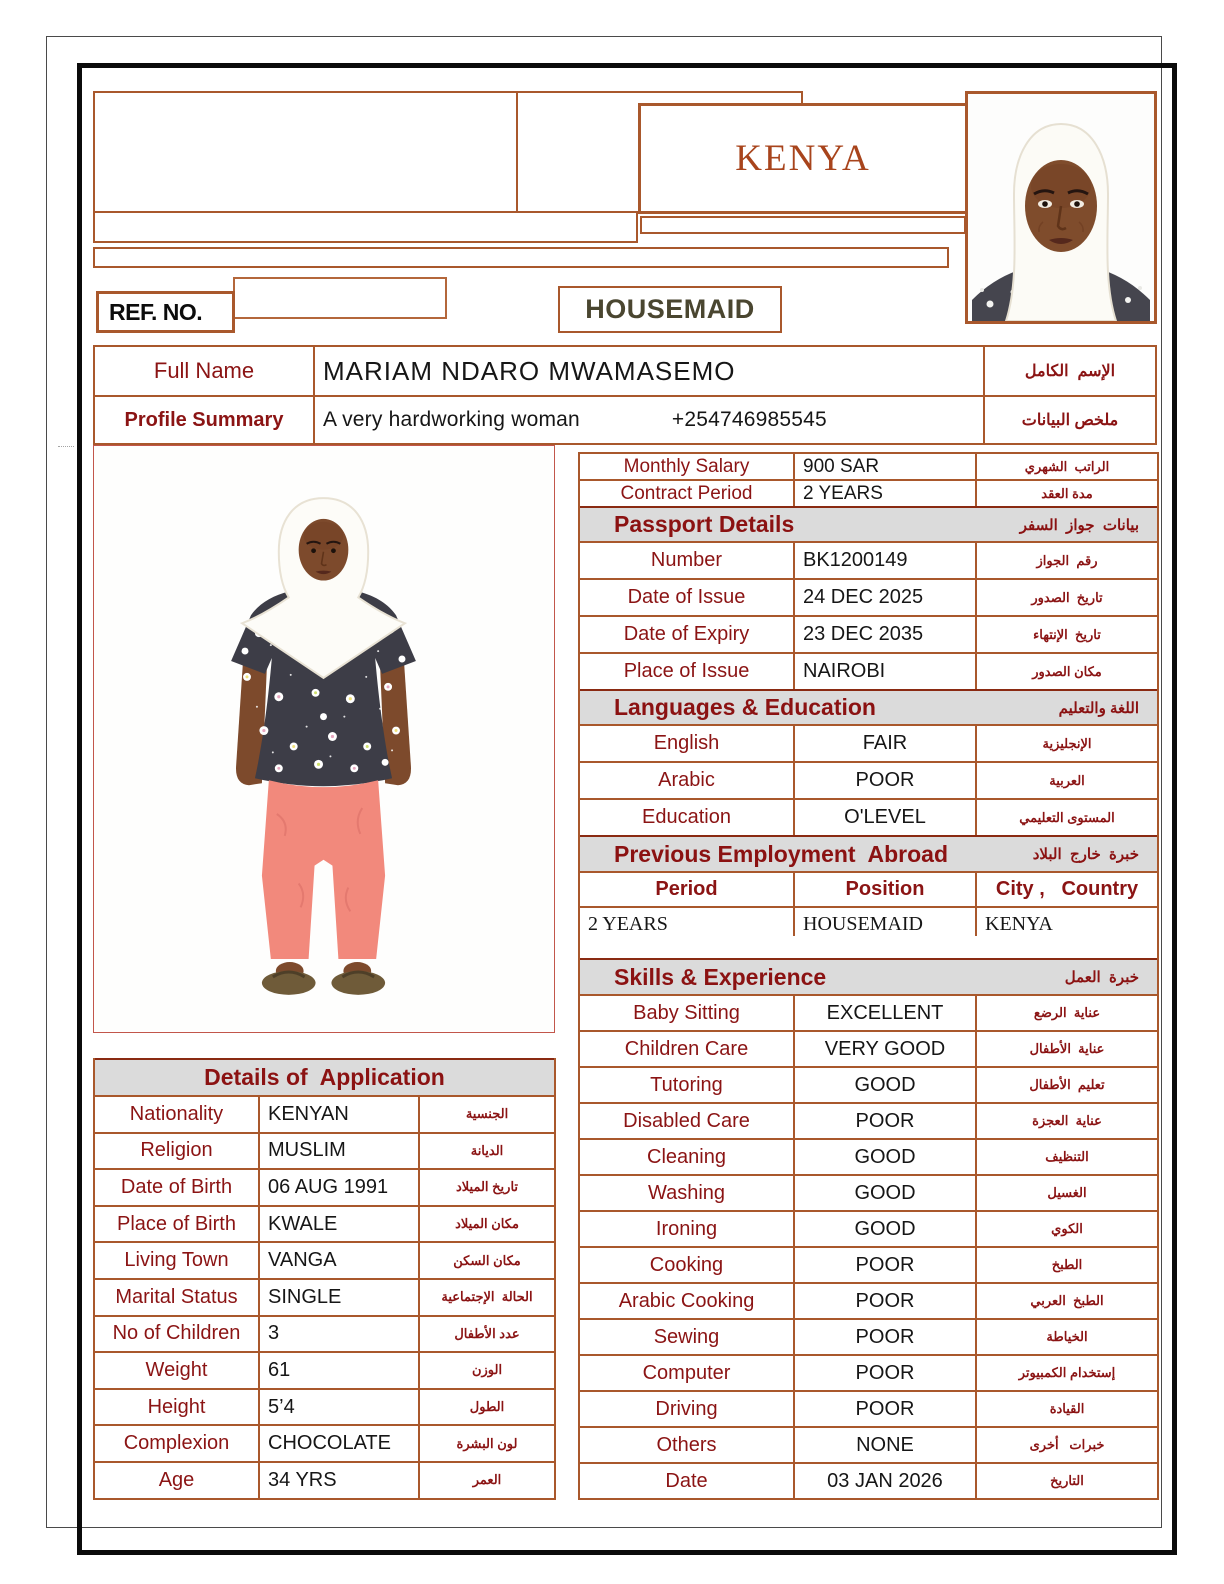 The image size is (1224, 1584). What do you see at coordinates (781, 853) in the screenshot?
I see `section-title: Previous Employment Abroad` at bounding box center [781, 853].